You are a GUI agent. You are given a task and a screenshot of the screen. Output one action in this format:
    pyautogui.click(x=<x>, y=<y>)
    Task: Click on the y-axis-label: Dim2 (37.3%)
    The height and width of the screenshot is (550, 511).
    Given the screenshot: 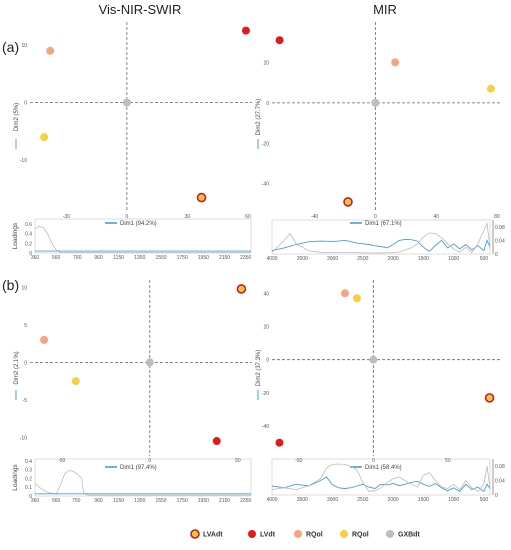 What is the action you would take?
    pyautogui.click(x=259, y=368)
    